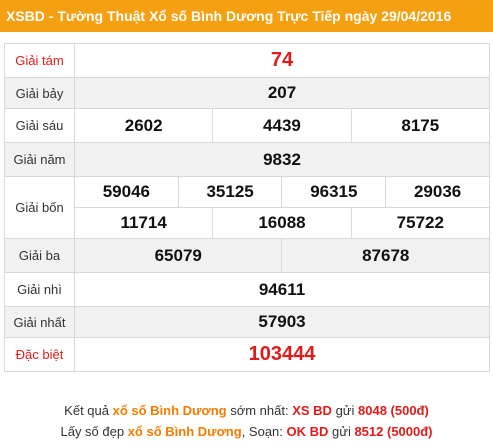  I want to click on prize-number: 59046, so click(126, 192).